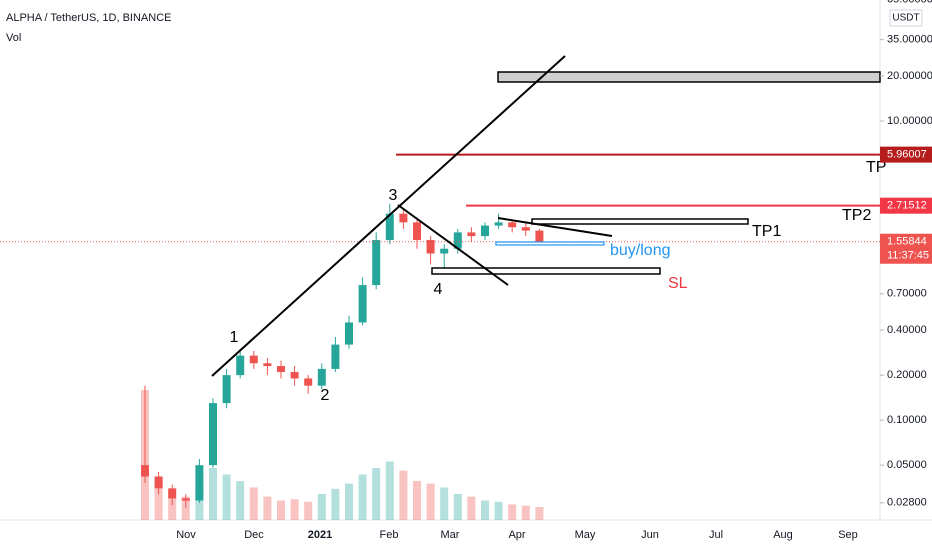  I want to click on tp1-box, so click(640, 221).